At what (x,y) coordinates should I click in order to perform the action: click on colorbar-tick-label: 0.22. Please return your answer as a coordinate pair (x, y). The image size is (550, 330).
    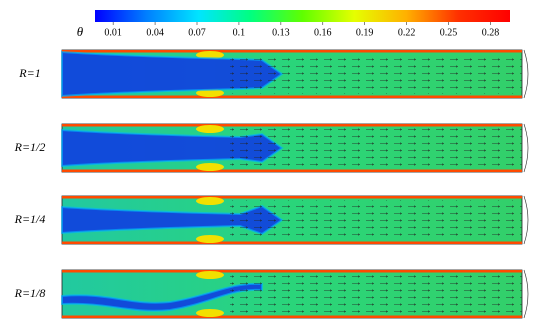
    Looking at the image, I should click on (407, 32).